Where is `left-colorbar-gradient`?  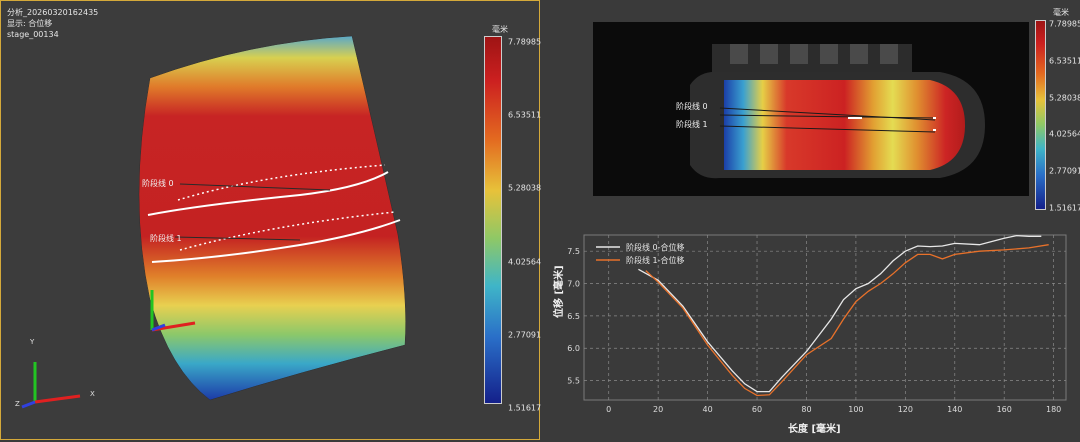 left-colorbar-gradient is located at coordinates (493, 220).